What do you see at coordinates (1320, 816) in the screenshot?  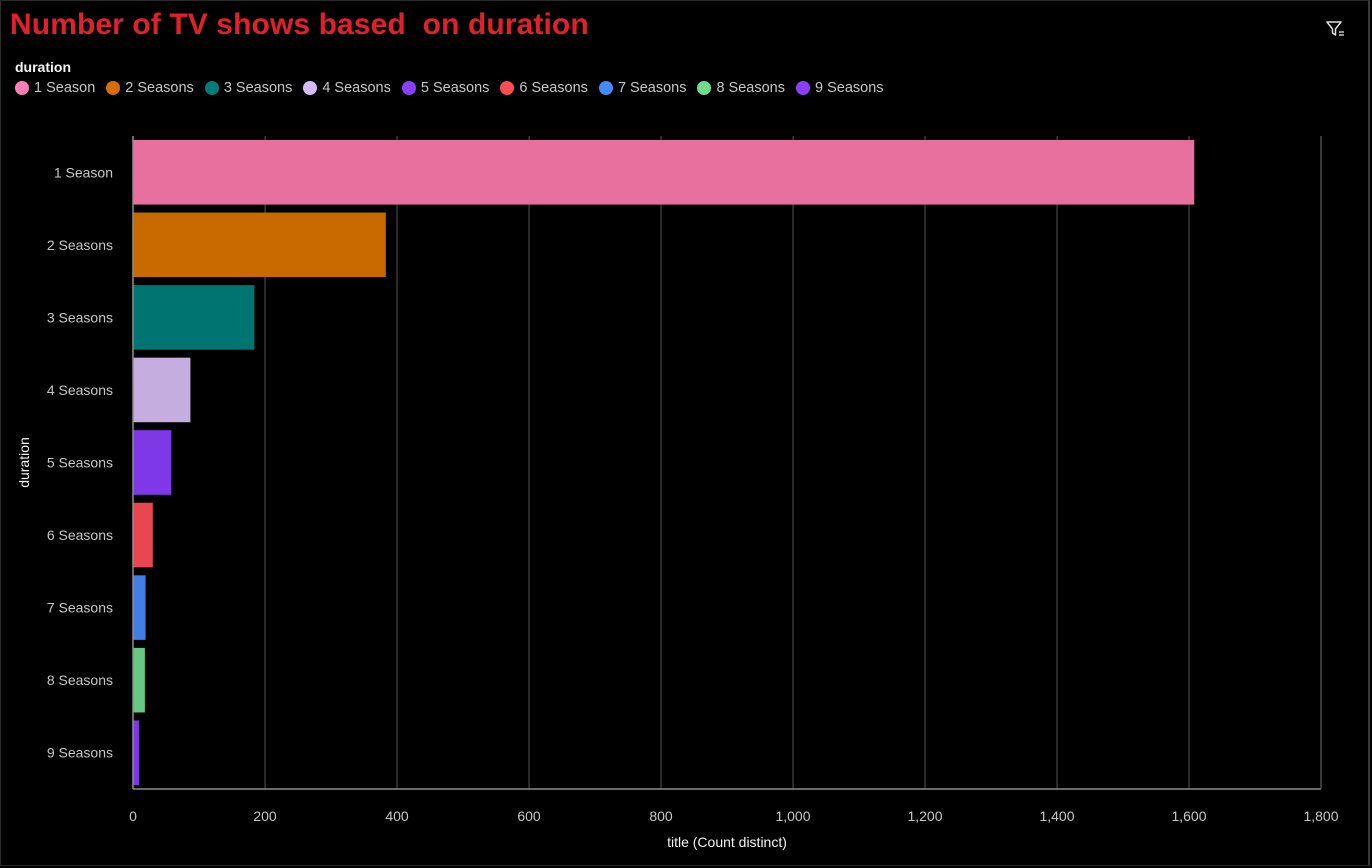 I see `x-tick-label: 1,800` at bounding box center [1320, 816].